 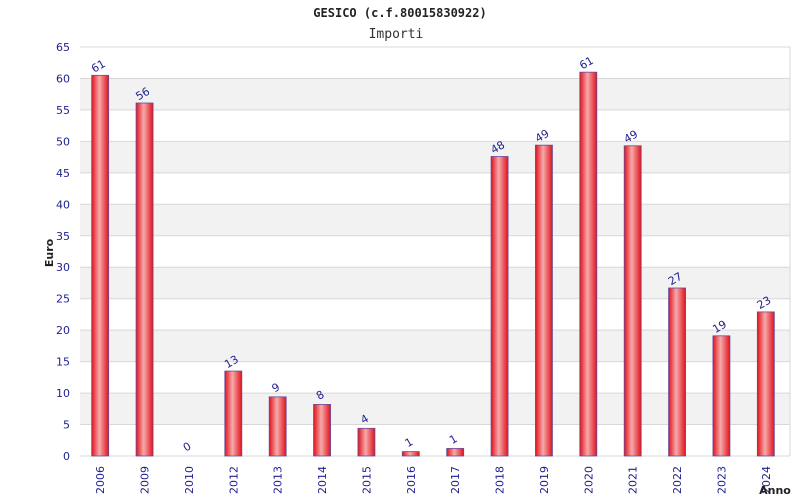 What do you see at coordinates (63, 330) in the screenshot?
I see `y-tick-label: 20` at bounding box center [63, 330].